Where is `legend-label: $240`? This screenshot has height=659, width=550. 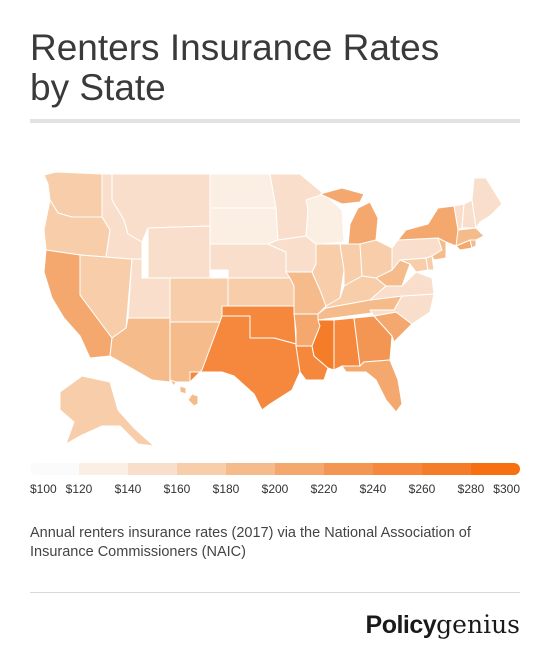
legend-label: $240 is located at coordinates (373, 489).